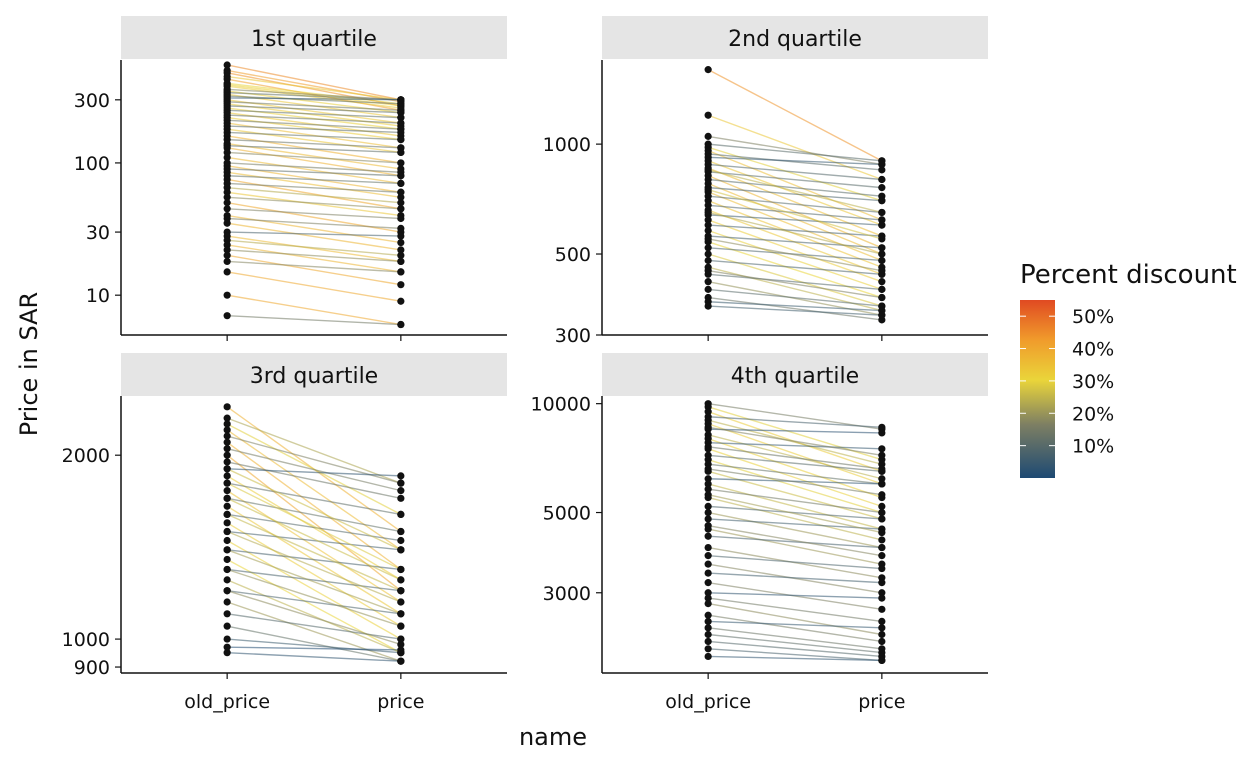  What do you see at coordinates (92, 668) in the screenshot?
I see `y-tick-label: 900` at bounding box center [92, 668].